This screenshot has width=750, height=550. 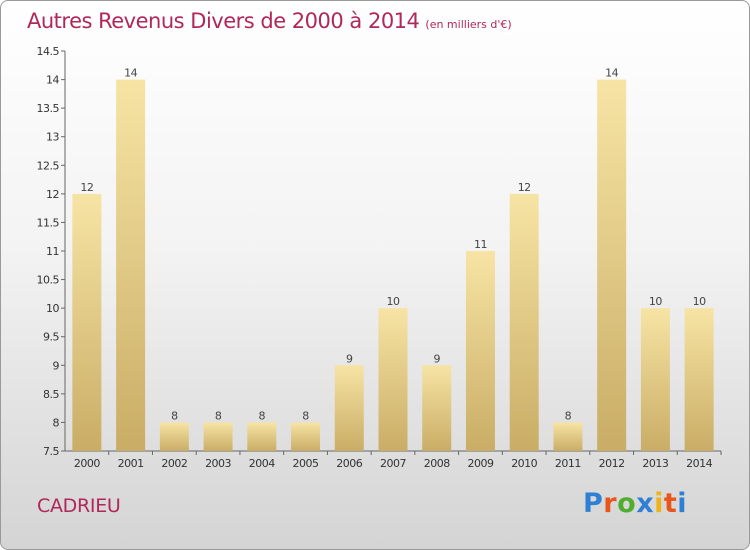 I want to click on y-tick-label: 13, so click(x=52, y=137).